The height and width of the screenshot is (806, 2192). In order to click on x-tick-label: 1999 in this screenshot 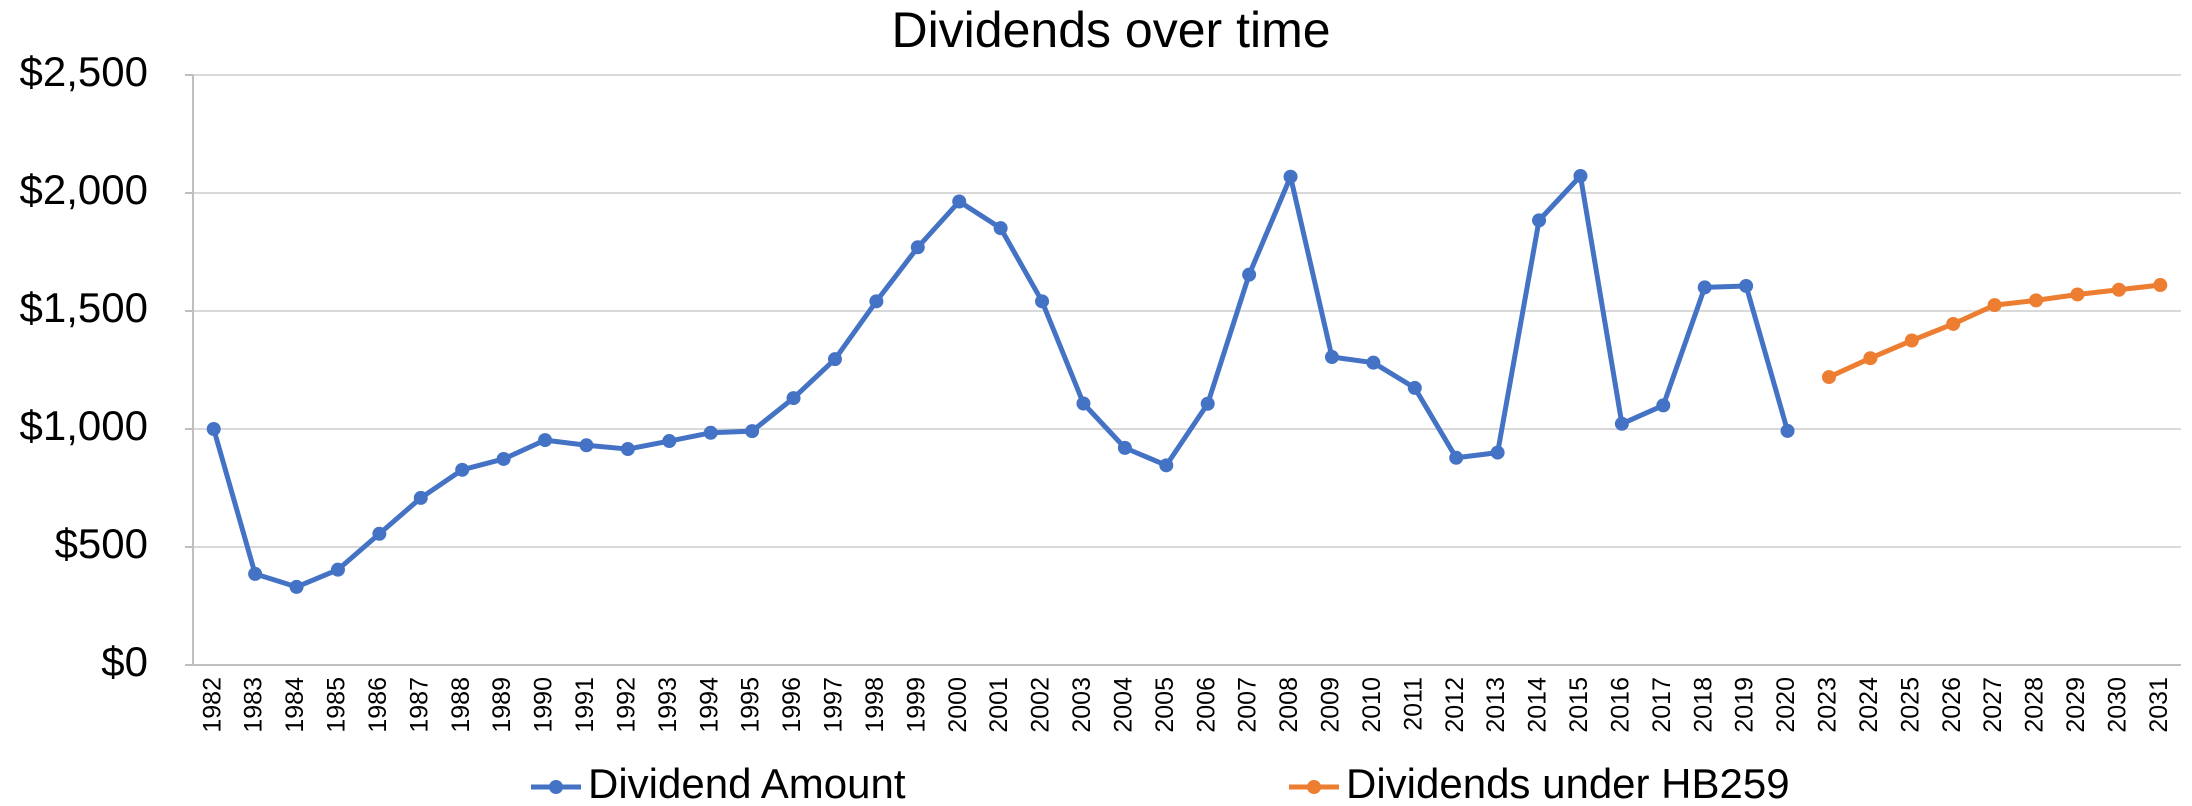, I will do `click(916, 705)`.